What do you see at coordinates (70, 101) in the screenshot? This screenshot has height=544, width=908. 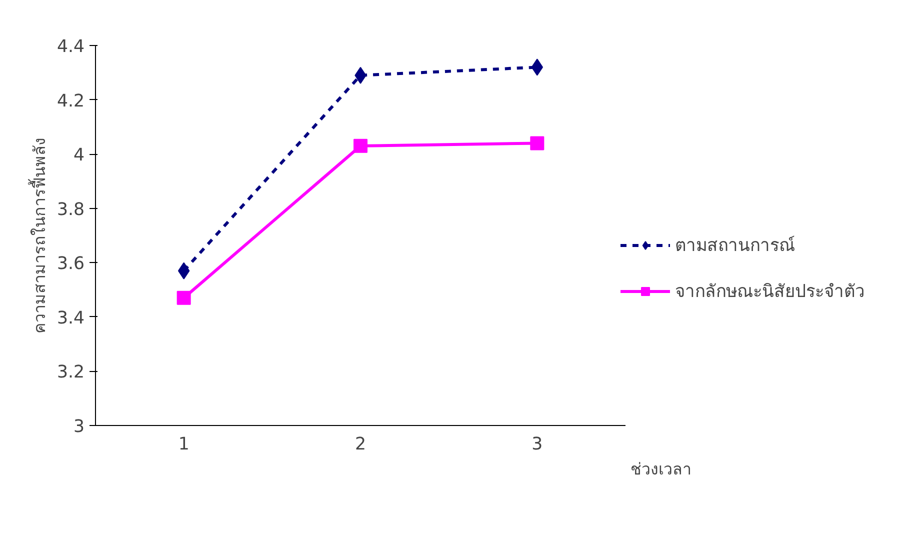 I see `y-tick-label: 4.2` at bounding box center [70, 101].